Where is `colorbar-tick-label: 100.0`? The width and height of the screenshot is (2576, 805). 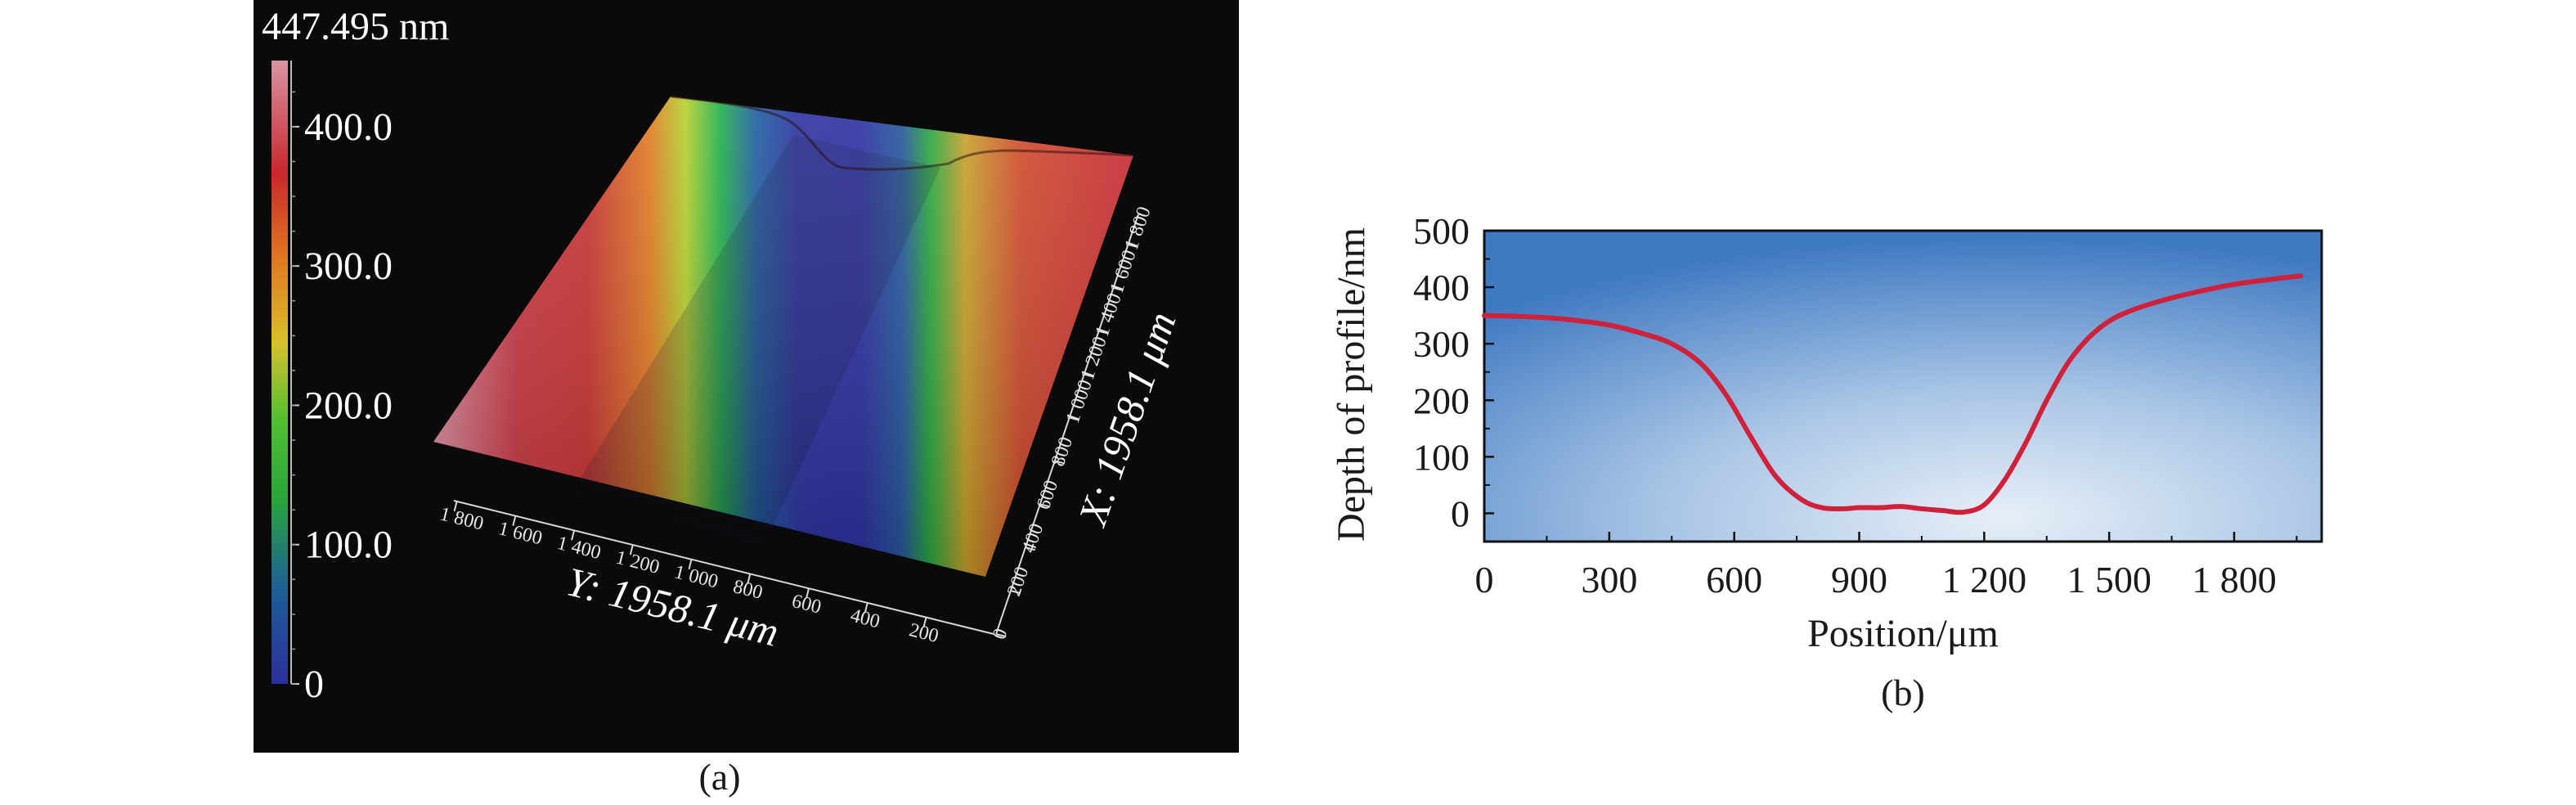 colorbar-tick-label: 100.0 is located at coordinates (348, 545).